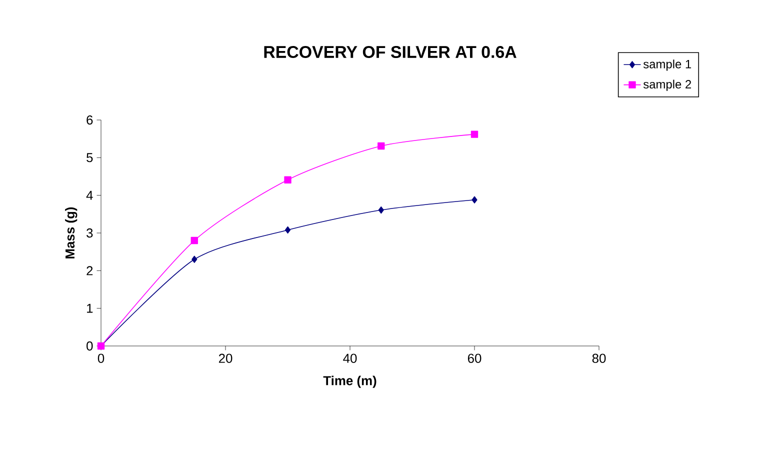 Image resolution: width=761 pixels, height=455 pixels. What do you see at coordinates (89, 271) in the screenshot?
I see `y-tick-label: 2` at bounding box center [89, 271].